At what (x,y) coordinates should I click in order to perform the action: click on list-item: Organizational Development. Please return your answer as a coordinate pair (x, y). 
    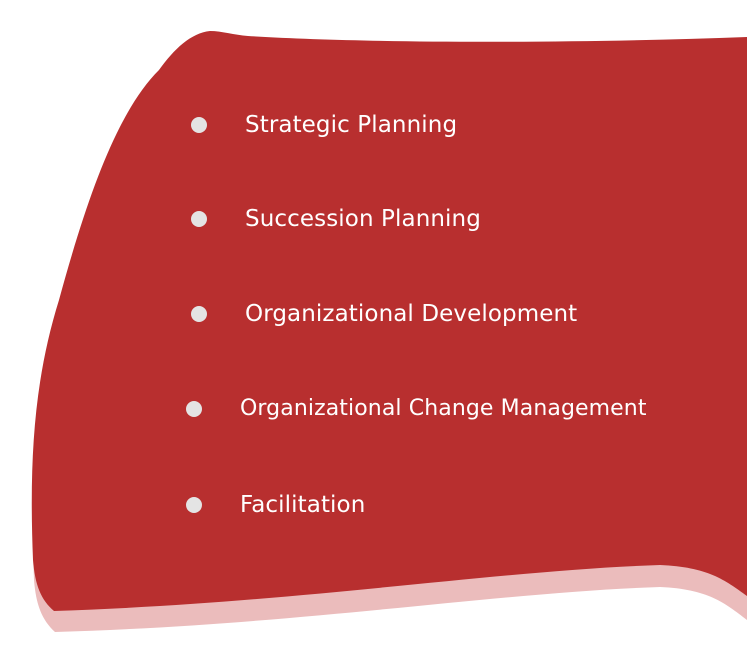
    Looking at the image, I should click on (373, 314).